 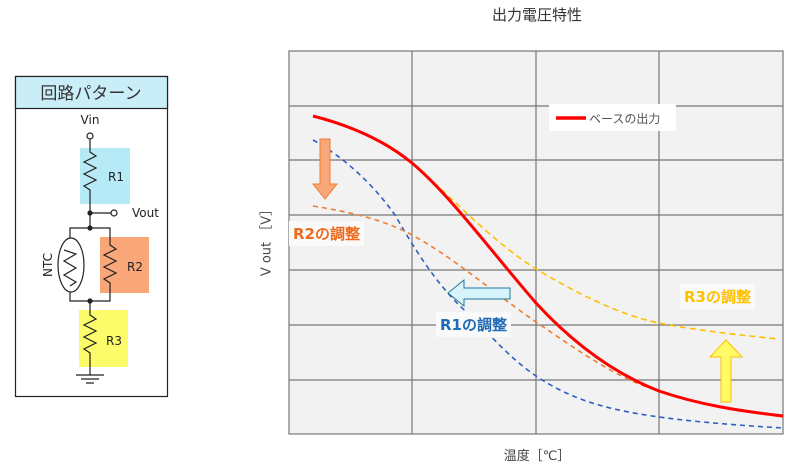 What do you see at coordinates (726, 371) in the screenshot?
I see `r3-up-arrow-icon` at bounding box center [726, 371].